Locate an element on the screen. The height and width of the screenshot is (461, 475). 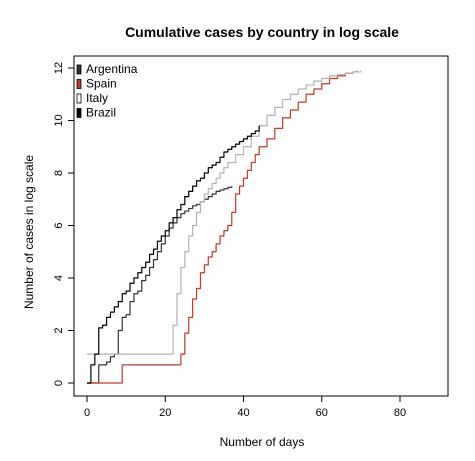
x-tick-label: 40 is located at coordinates (243, 413).